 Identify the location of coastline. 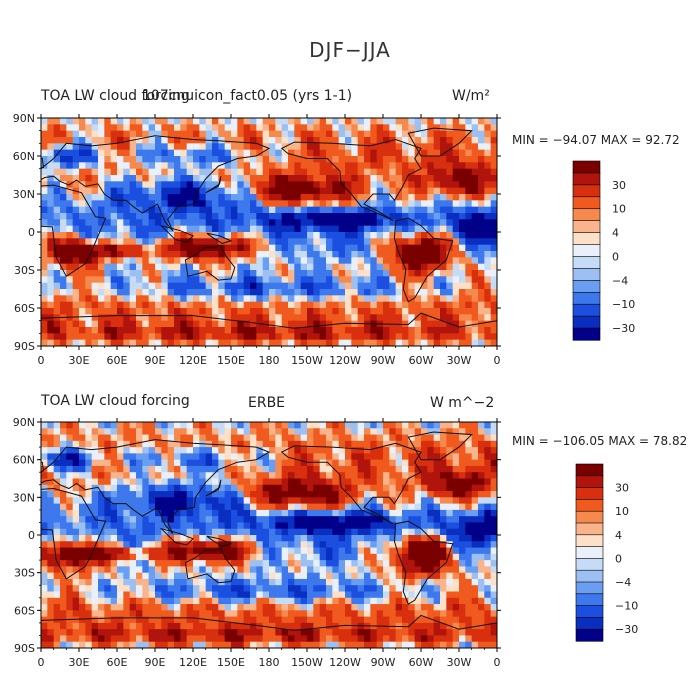
(440, 142).